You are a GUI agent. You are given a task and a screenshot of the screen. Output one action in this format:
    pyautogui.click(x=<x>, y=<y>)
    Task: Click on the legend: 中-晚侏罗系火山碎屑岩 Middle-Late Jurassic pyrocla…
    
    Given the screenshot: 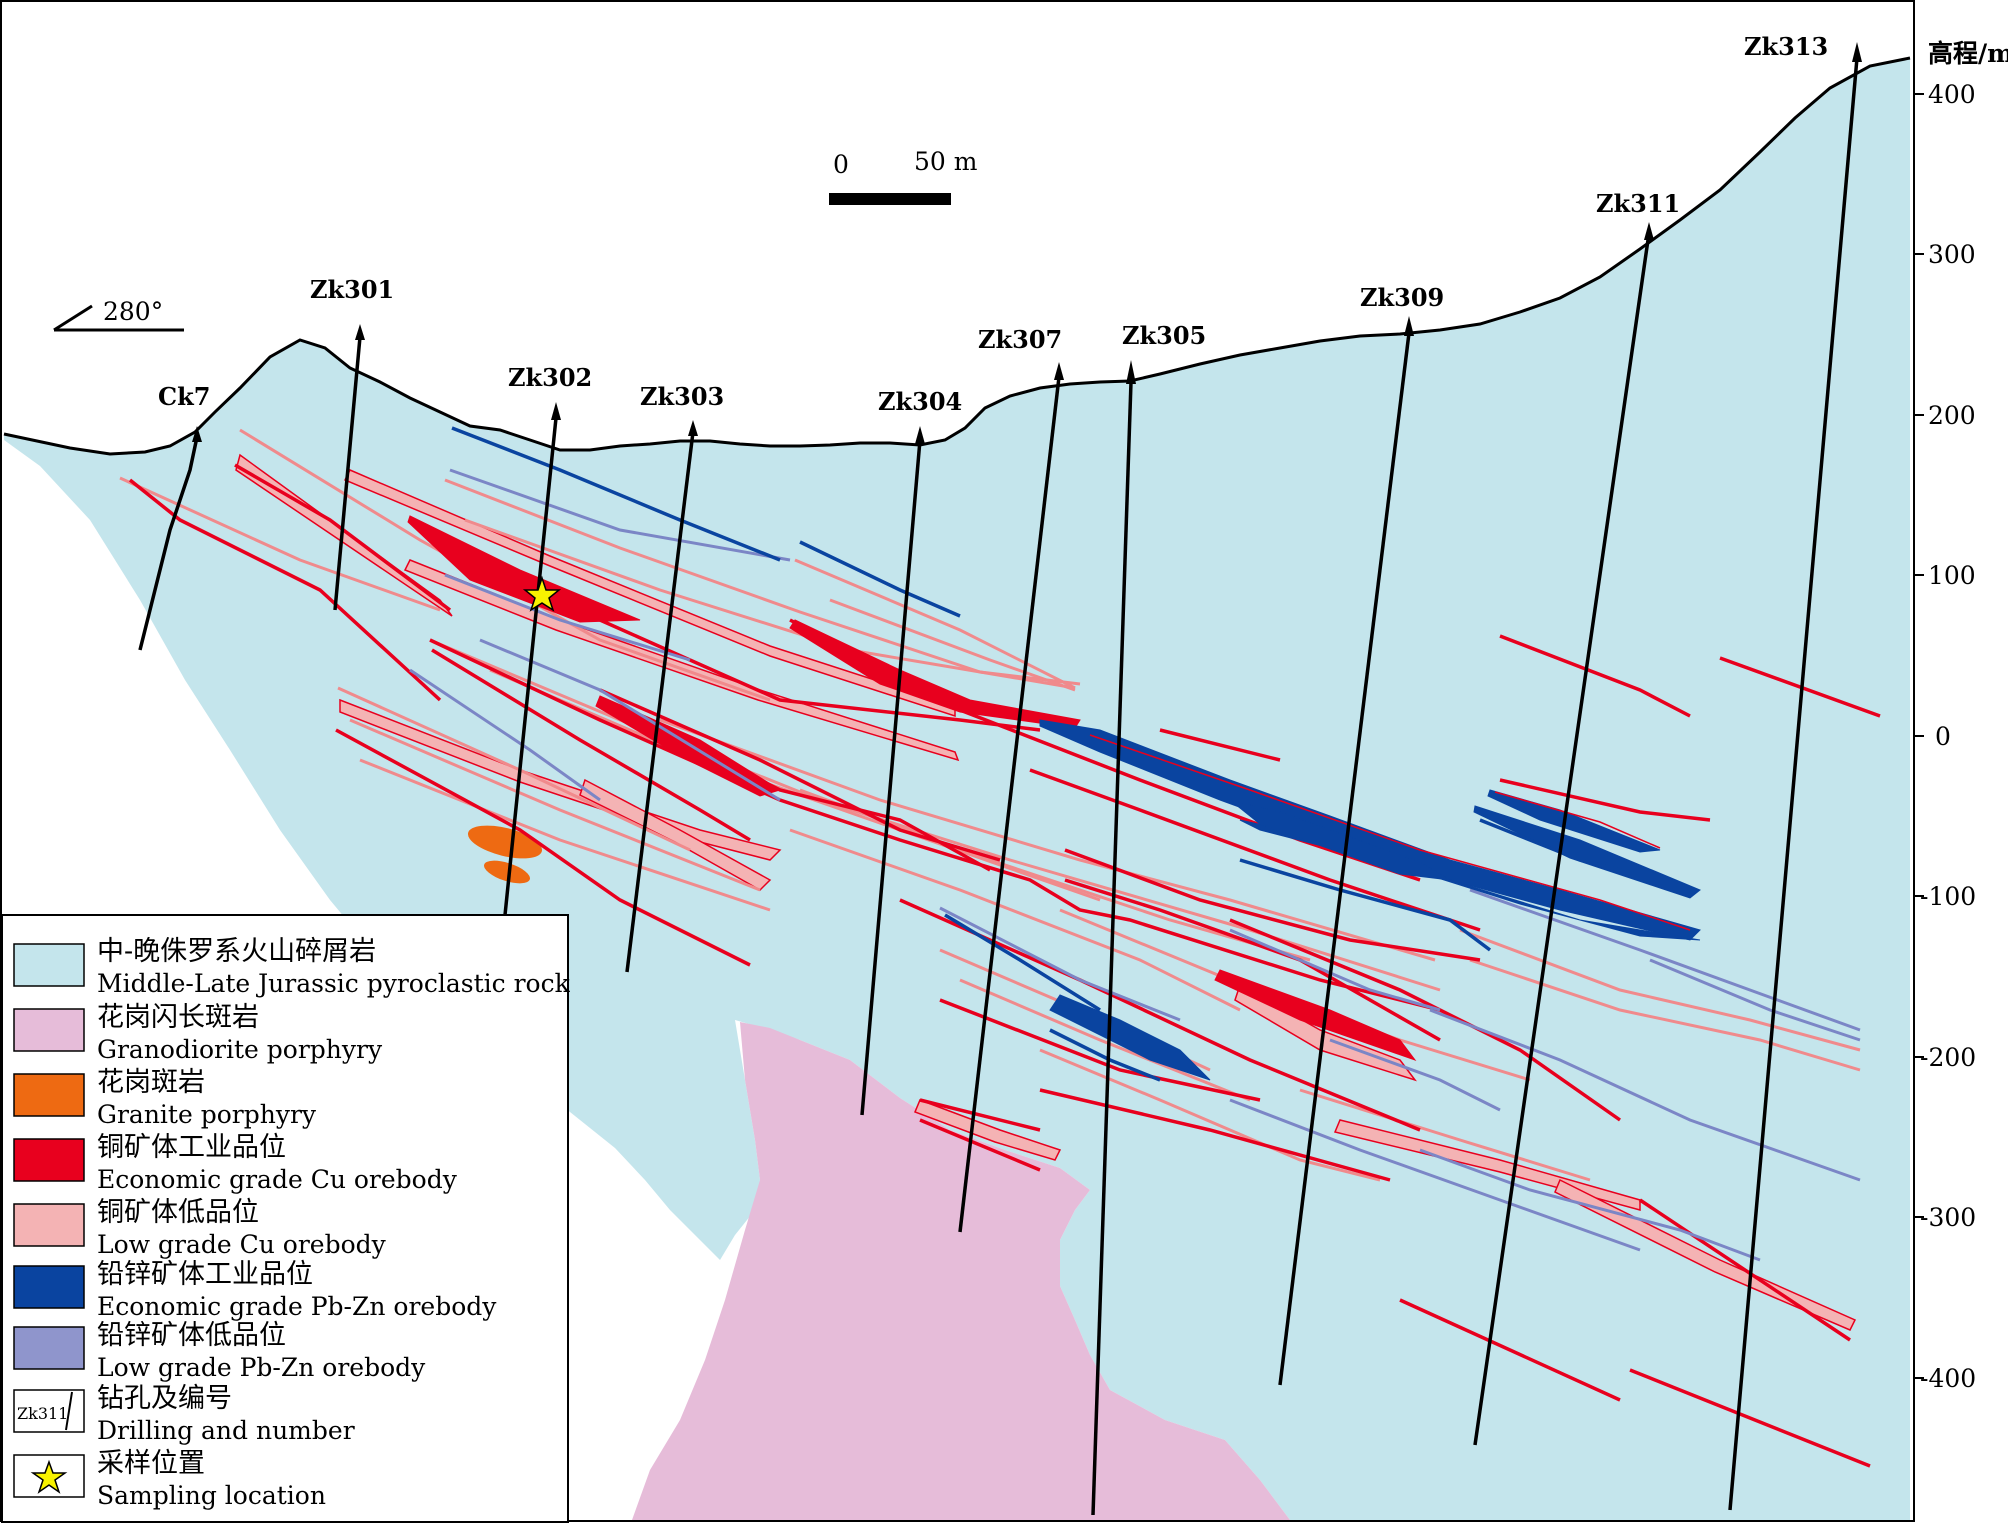 What is the action you would take?
    pyautogui.click(x=286, y=1218)
    